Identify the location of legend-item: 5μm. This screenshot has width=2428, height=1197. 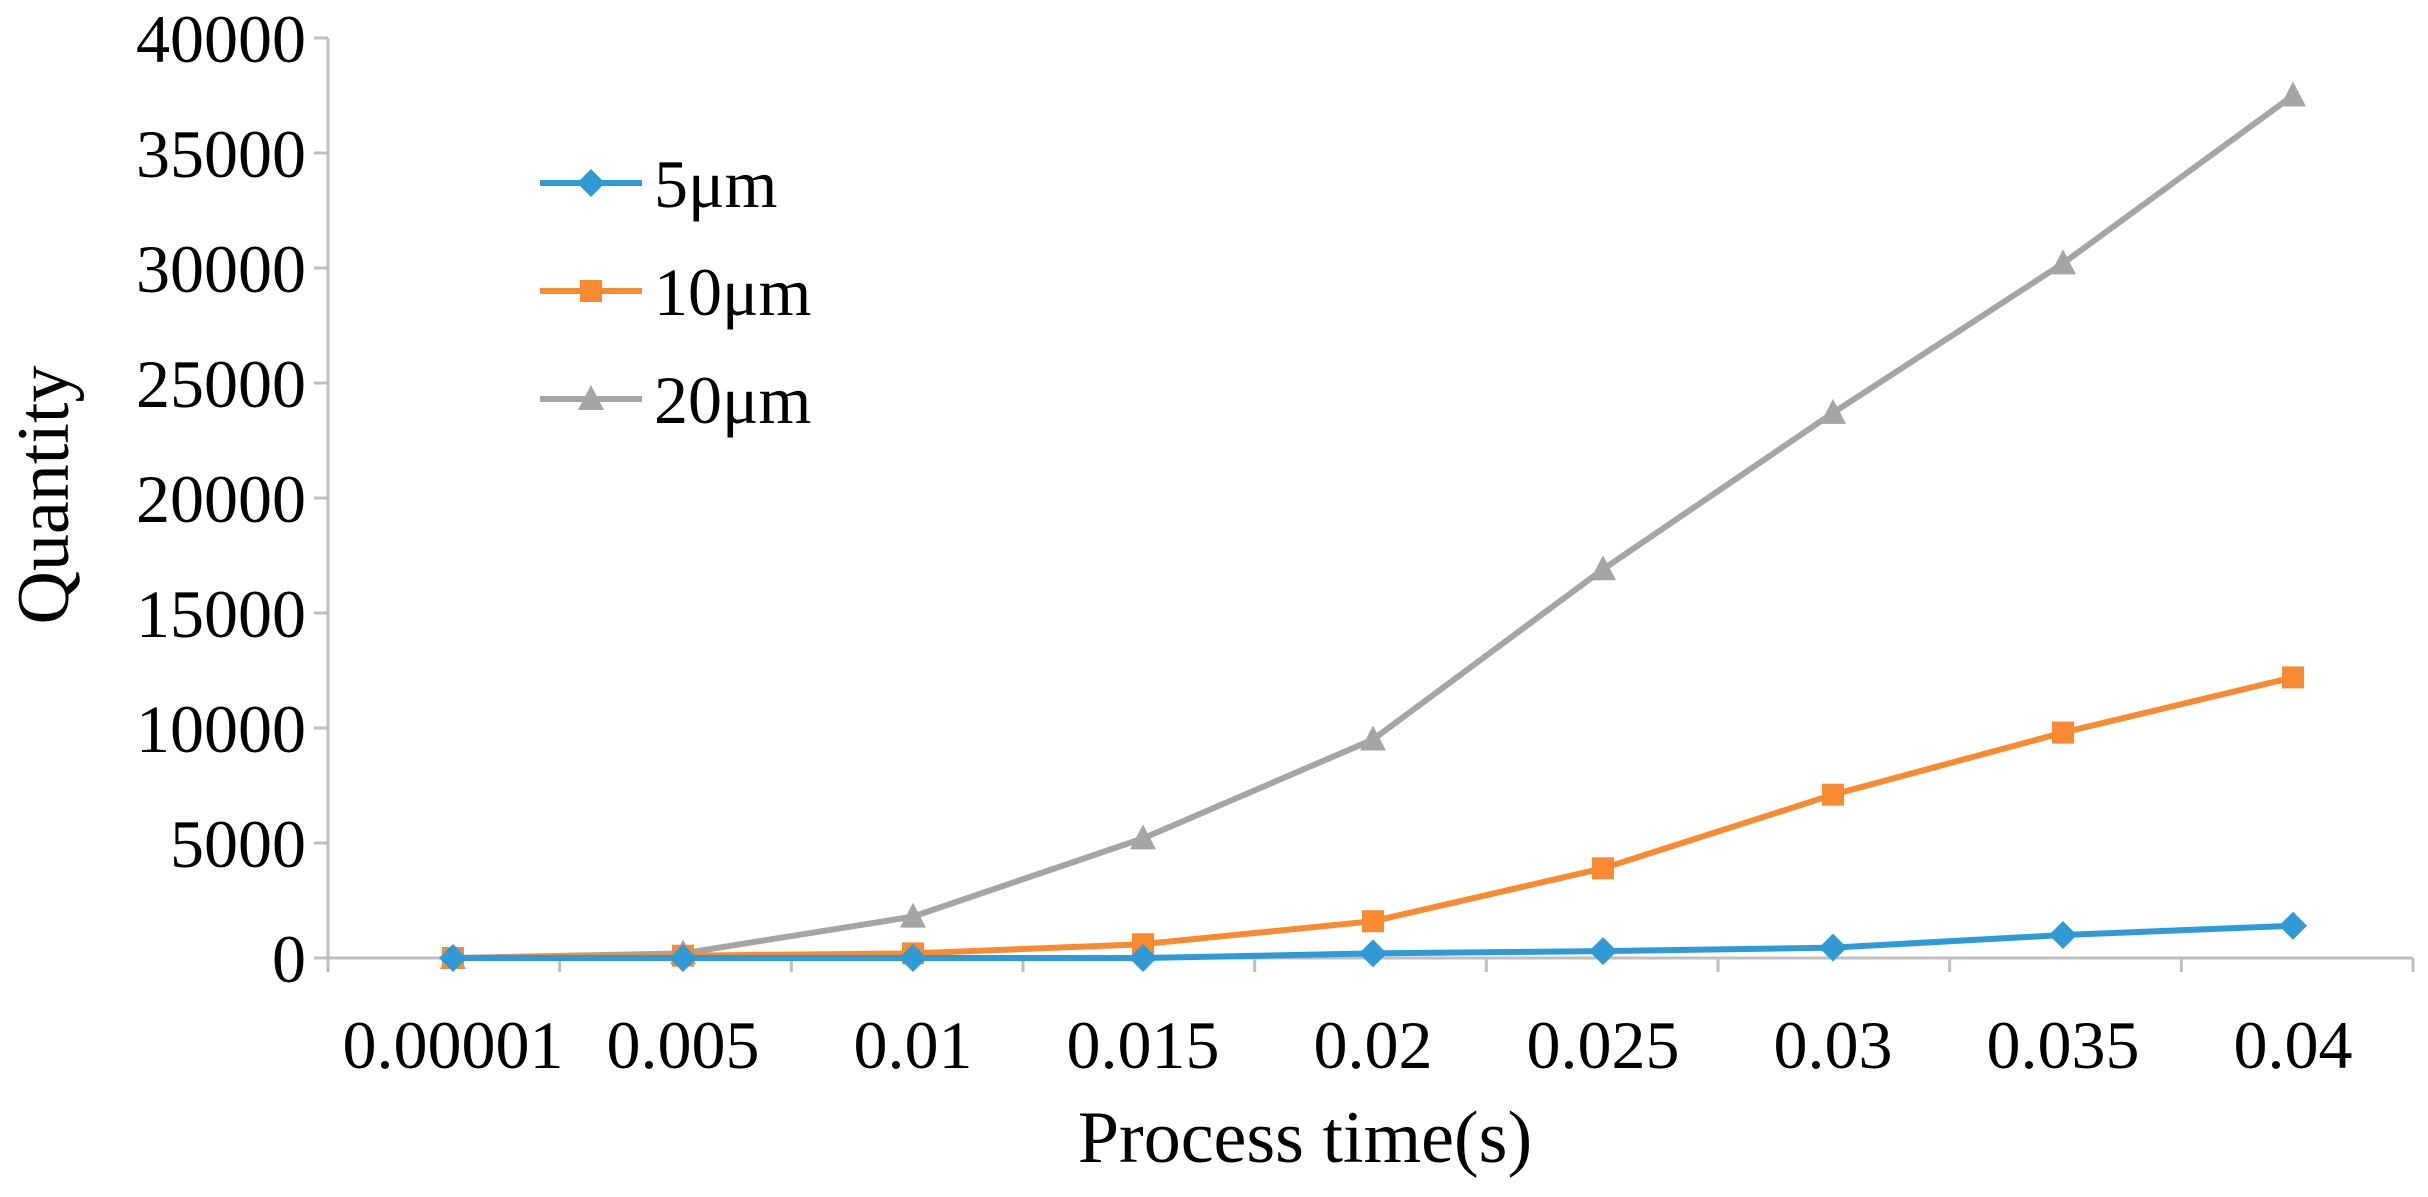
(658, 184).